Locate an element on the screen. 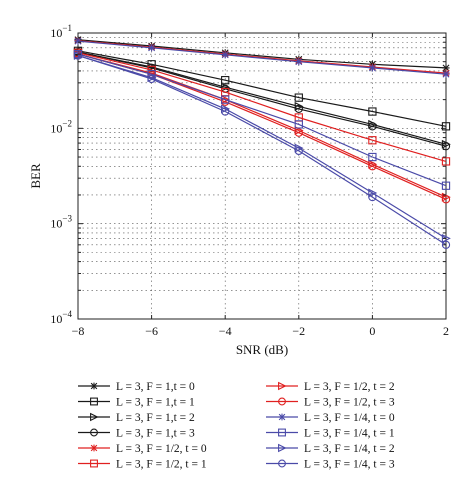 Image resolution: width=474 pixels, height=487 pixels. x-tick-label: 0 is located at coordinates (372, 331).